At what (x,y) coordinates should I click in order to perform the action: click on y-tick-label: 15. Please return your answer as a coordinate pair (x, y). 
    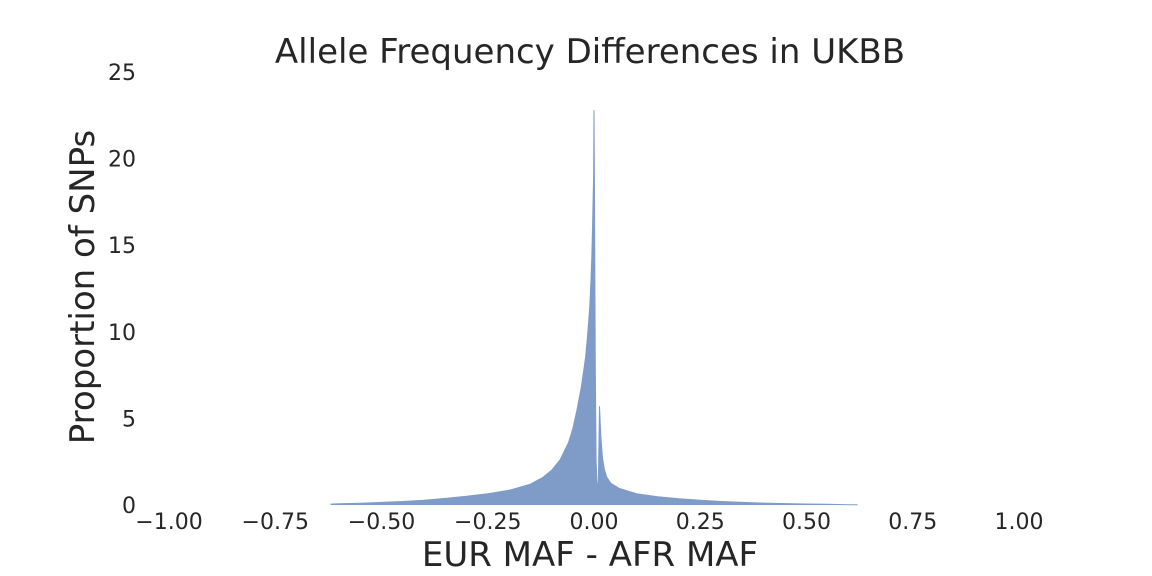
    Looking at the image, I should click on (122, 246).